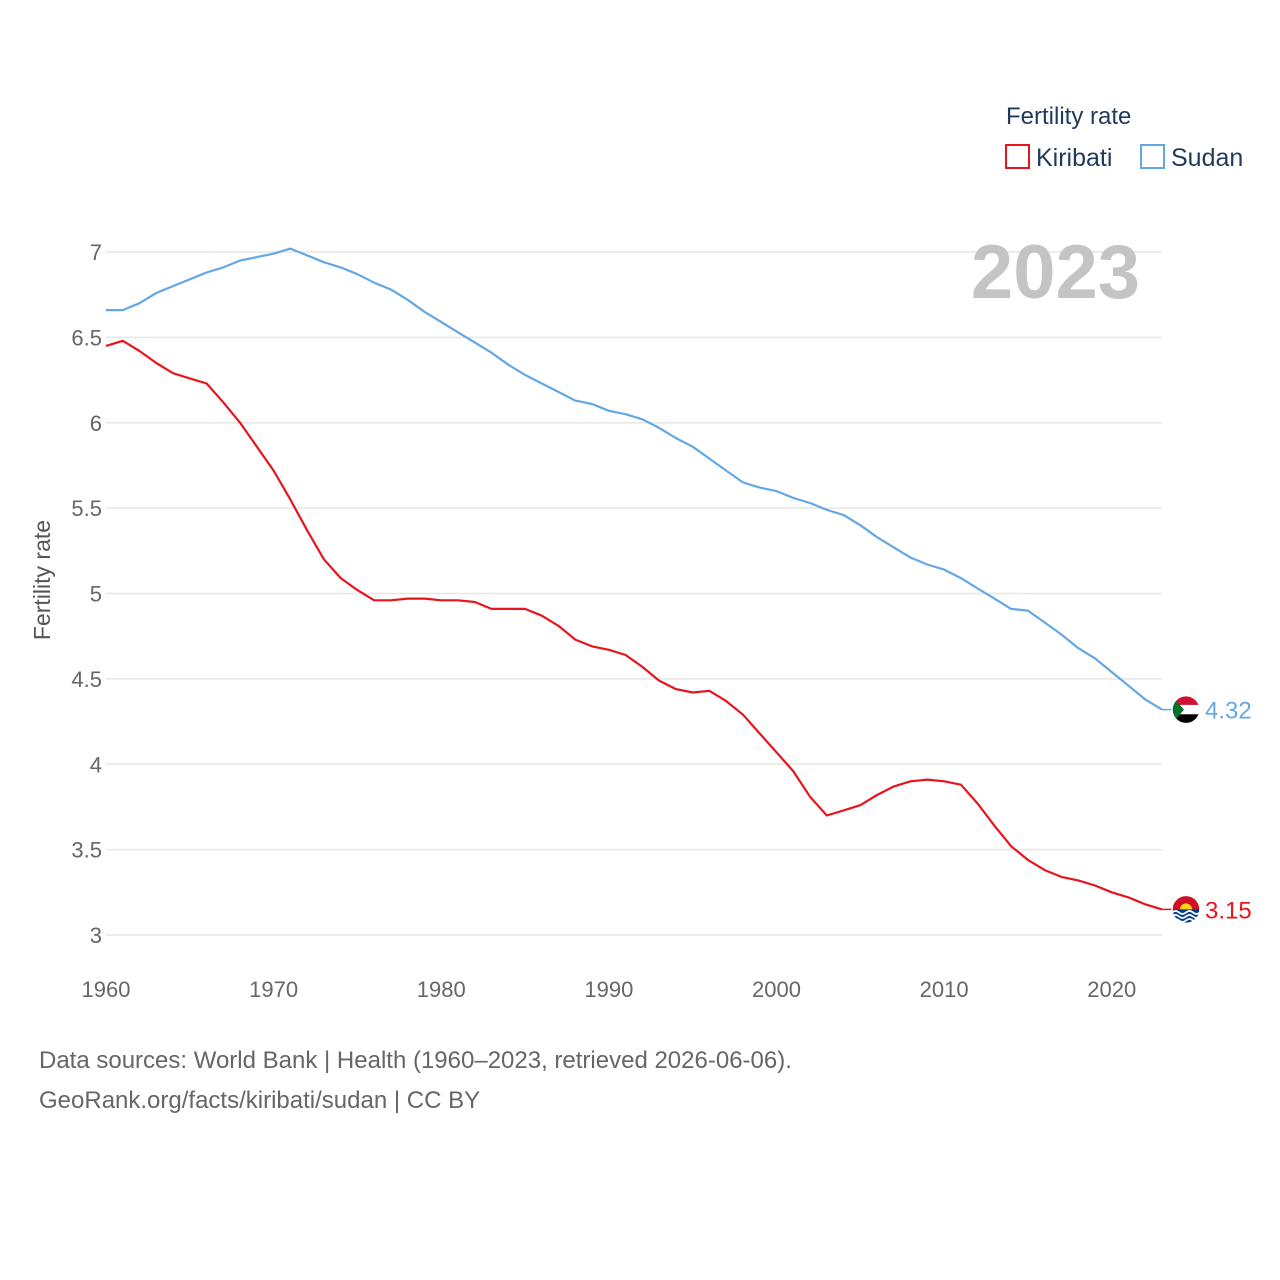 Image resolution: width=1280 pixels, height=1280 pixels. I want to click on source-link-text: GeoRank.org/facts/kiribati/sudan | CC BY, so click(260, 1100).